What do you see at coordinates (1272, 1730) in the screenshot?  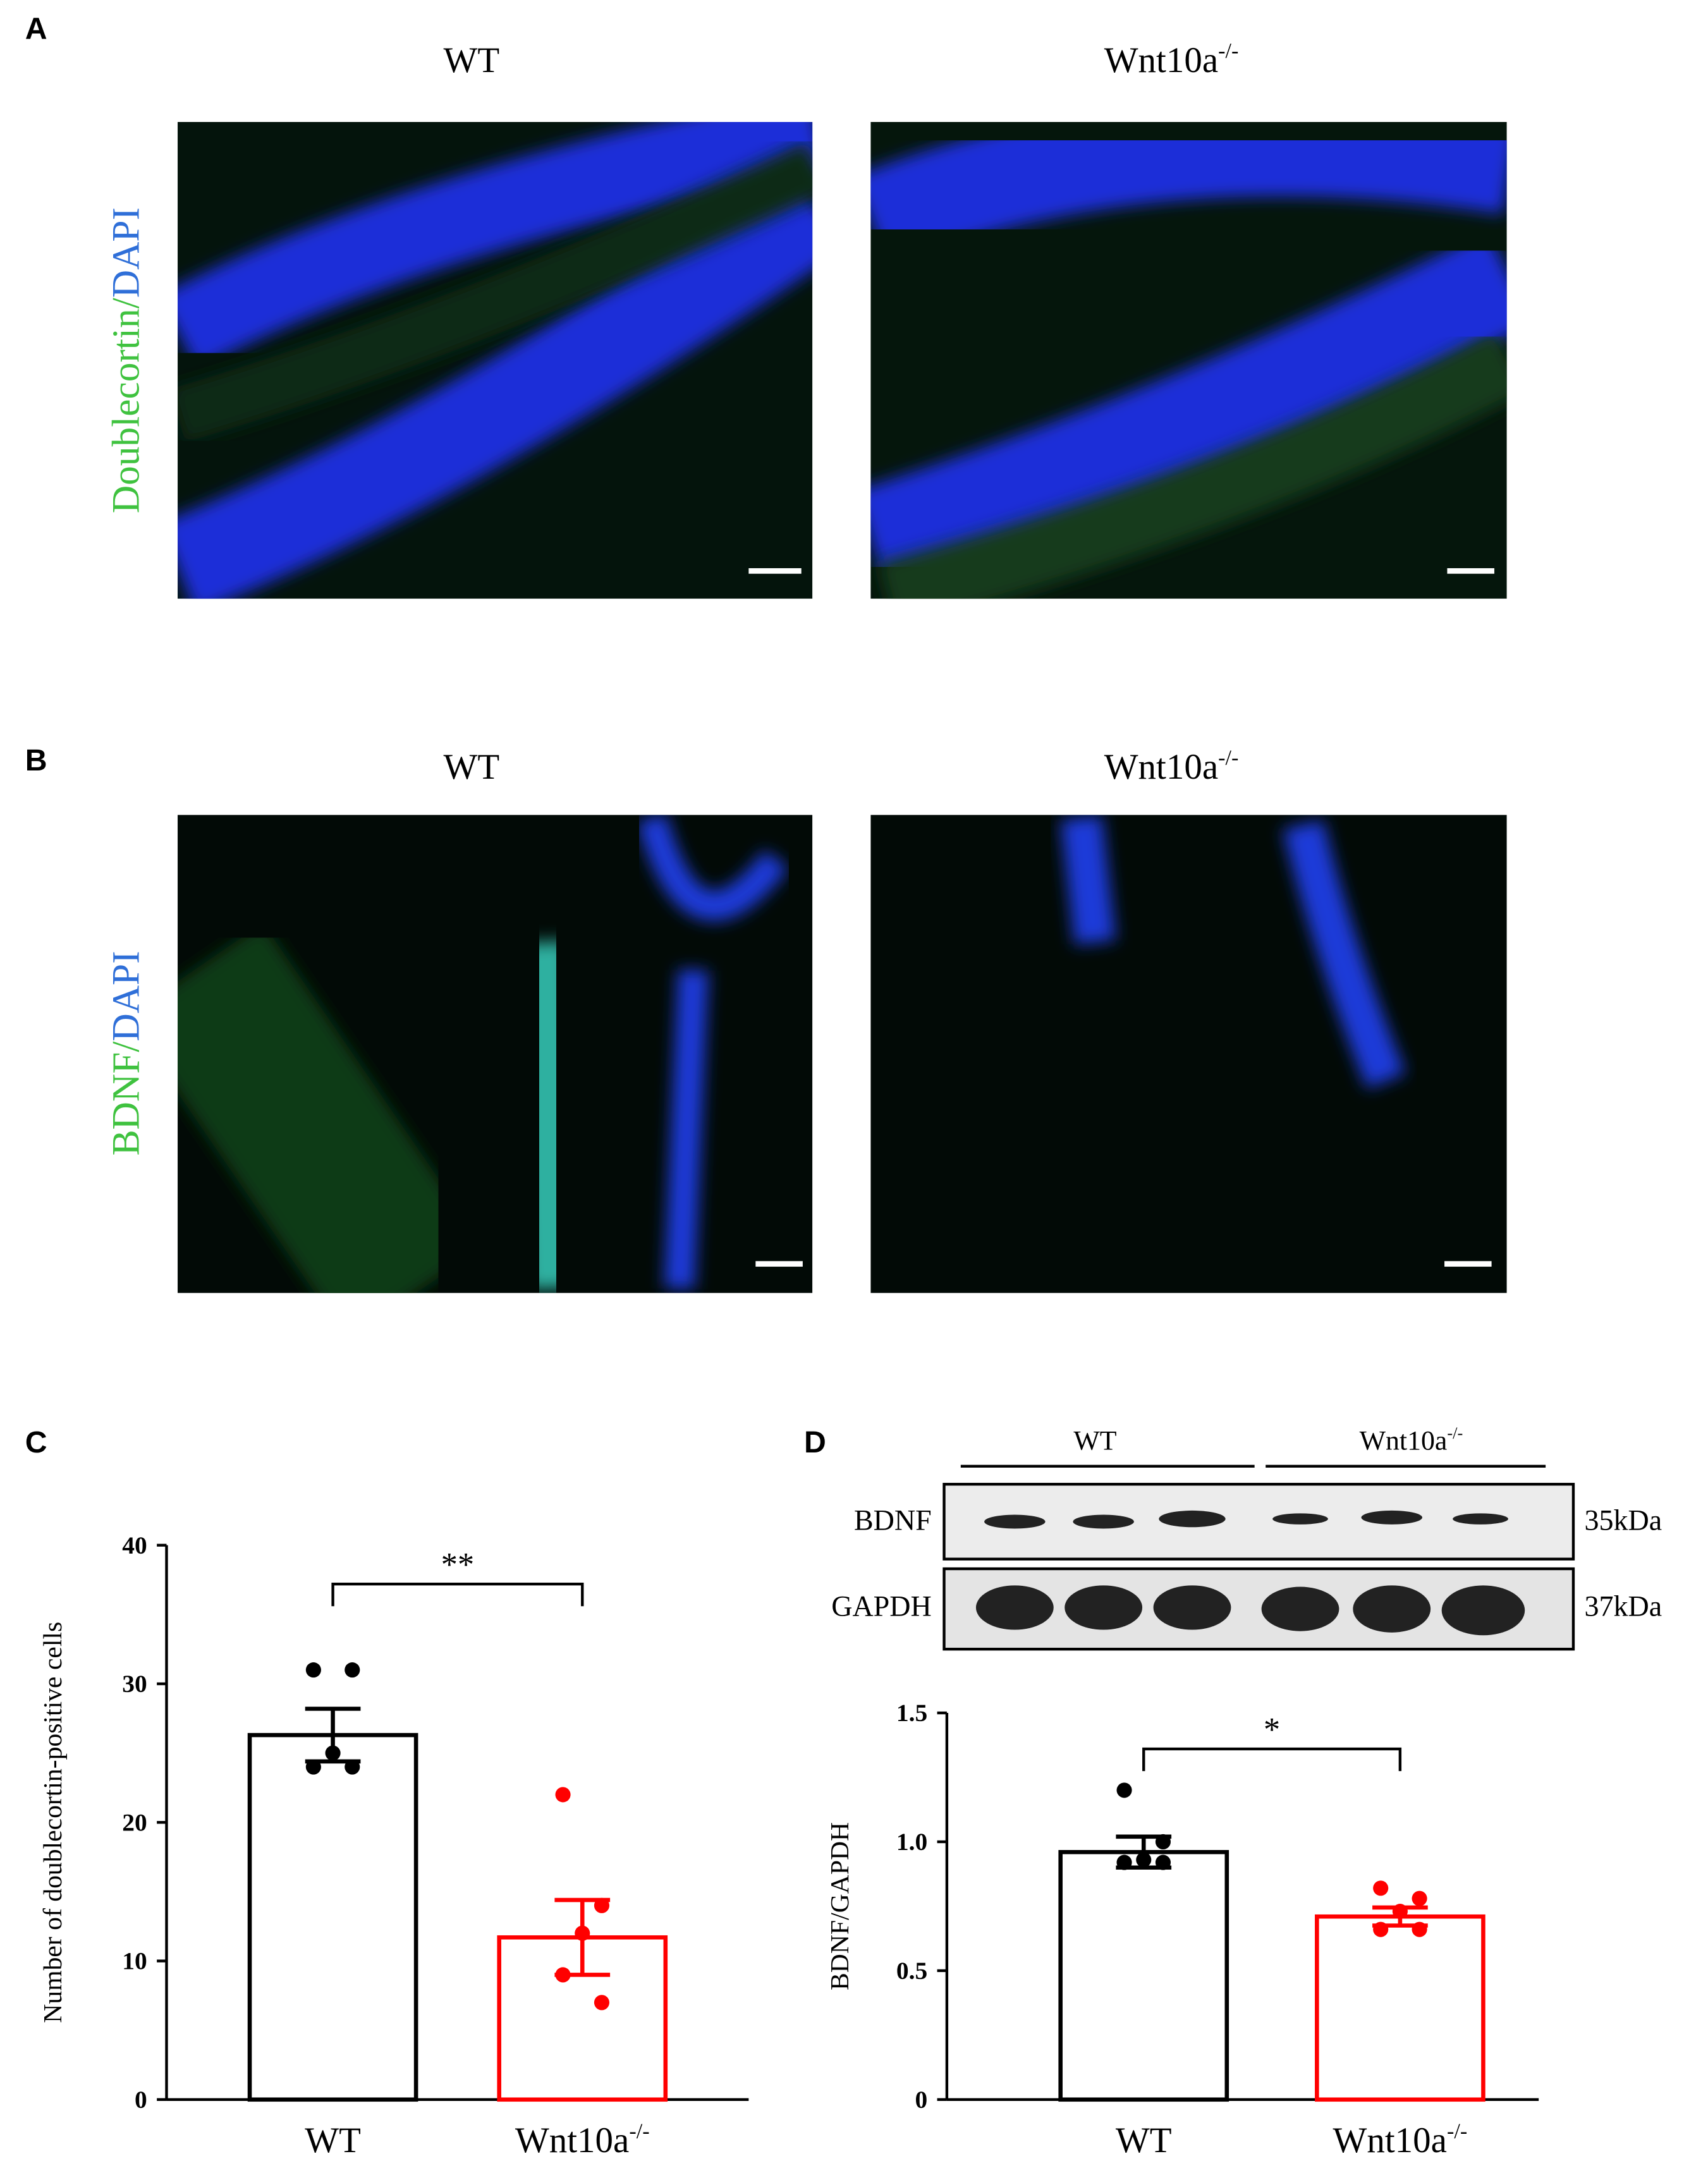 I see `significance-label: *` at bounding box center [1272, 1730].